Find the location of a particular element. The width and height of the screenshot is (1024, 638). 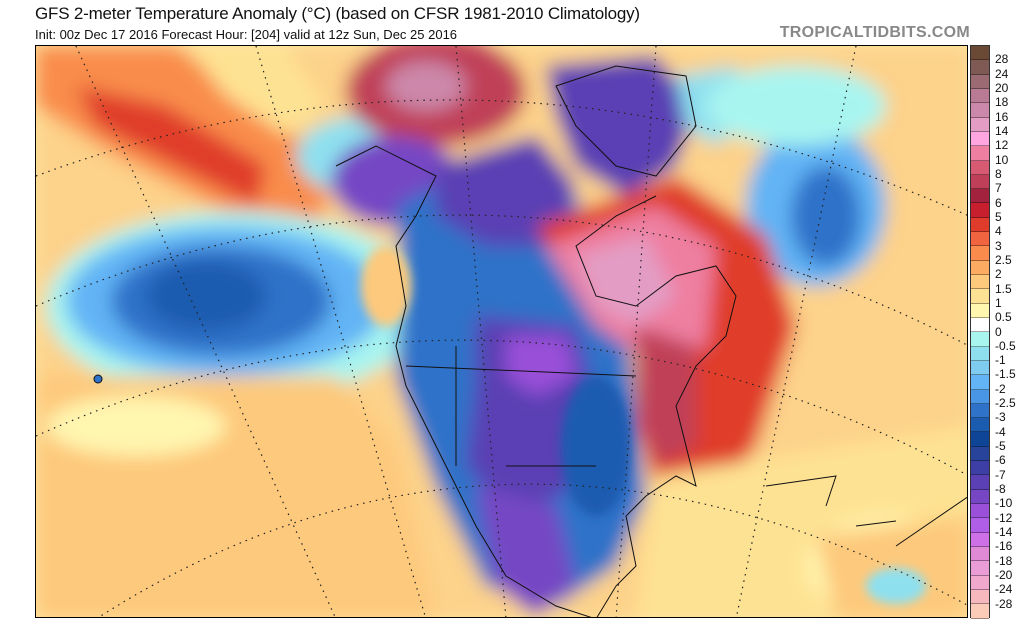

colorbar-label: -0.5 is located at coordinates (1005, 345).